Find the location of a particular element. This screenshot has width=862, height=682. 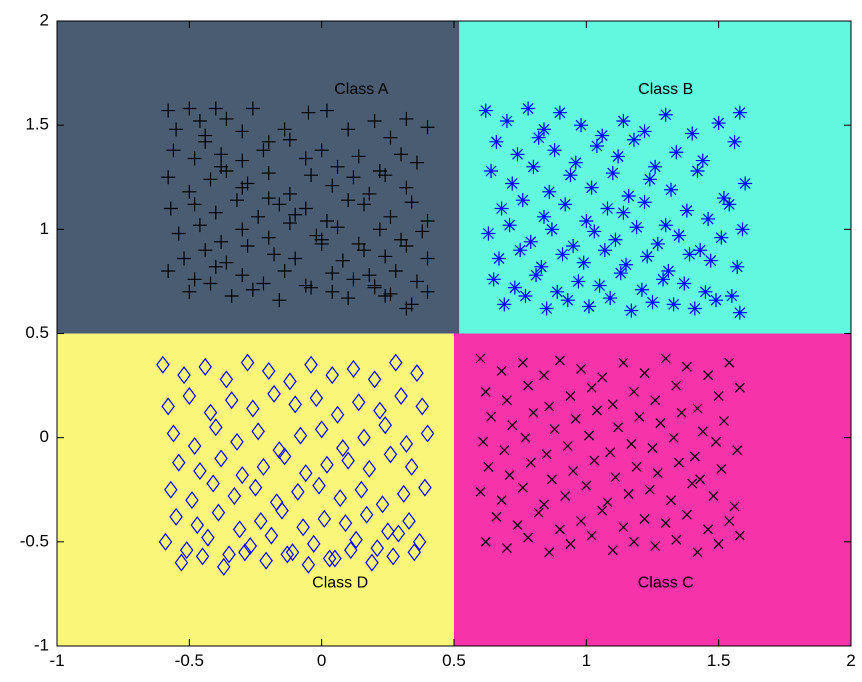

y-tick-label: 1 is located at coordinates (44, 228).